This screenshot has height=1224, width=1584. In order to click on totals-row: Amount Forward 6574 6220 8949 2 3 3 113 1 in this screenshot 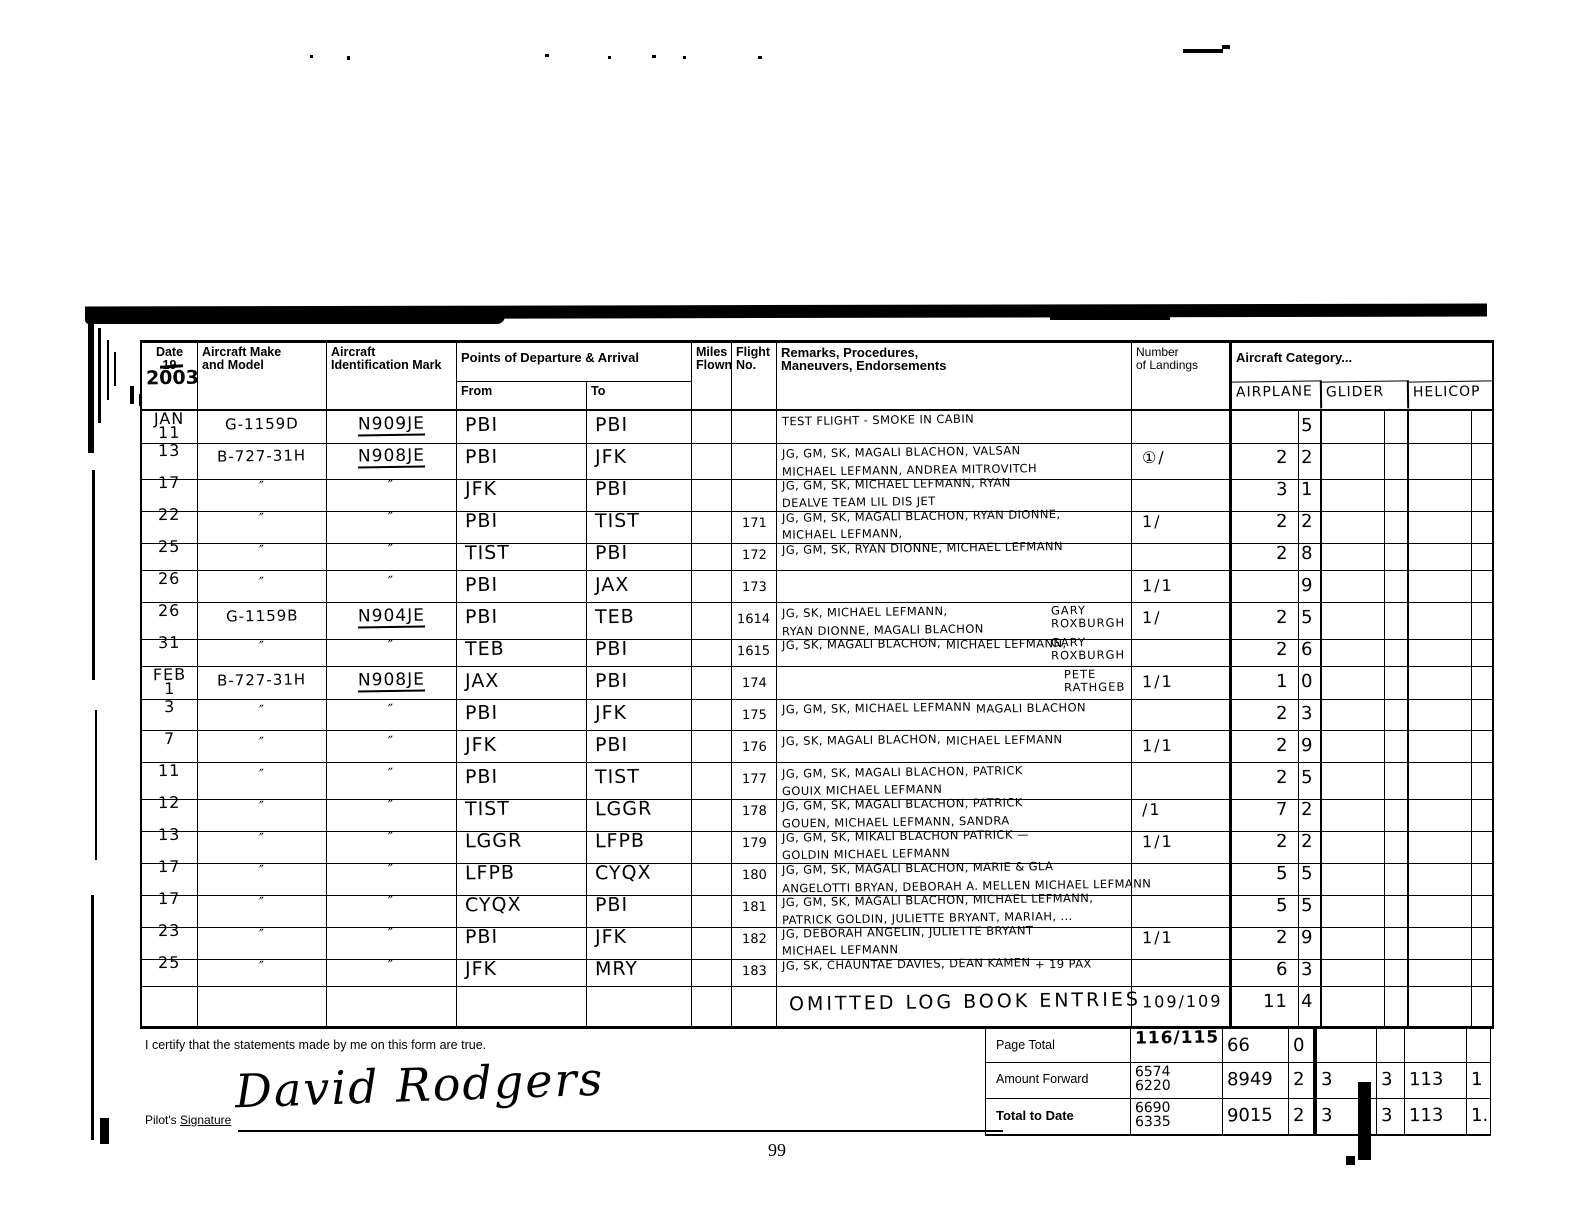, I will do `click(1238, 1081)`.